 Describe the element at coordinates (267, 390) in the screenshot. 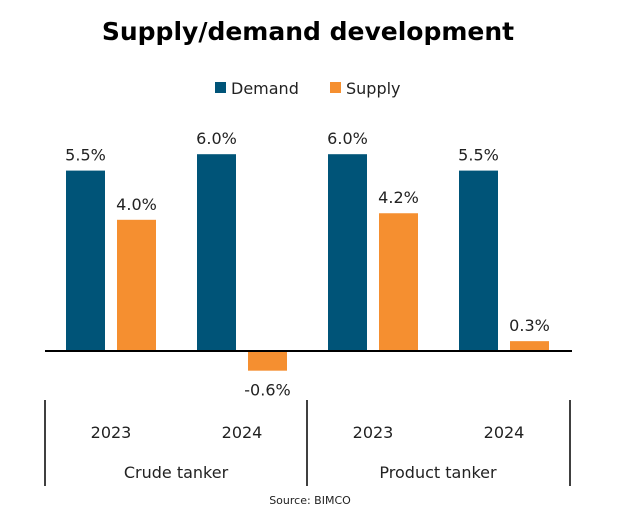

I see `data-label: -0.6%` at that location.